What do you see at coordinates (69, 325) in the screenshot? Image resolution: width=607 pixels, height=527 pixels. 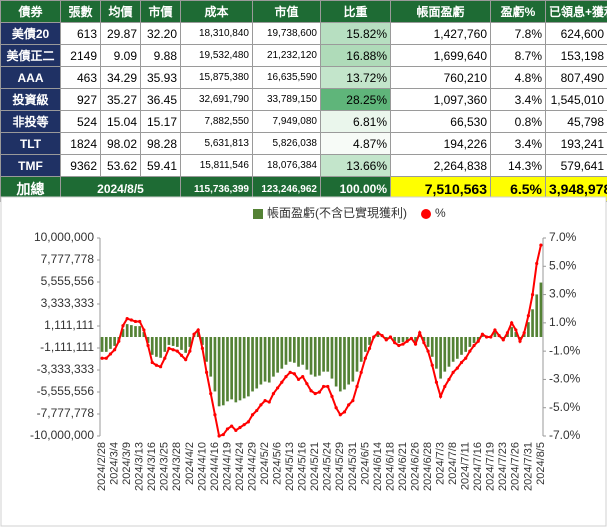 I see `y-tick-label: 1,111,111` at bounding box center [69, 325].